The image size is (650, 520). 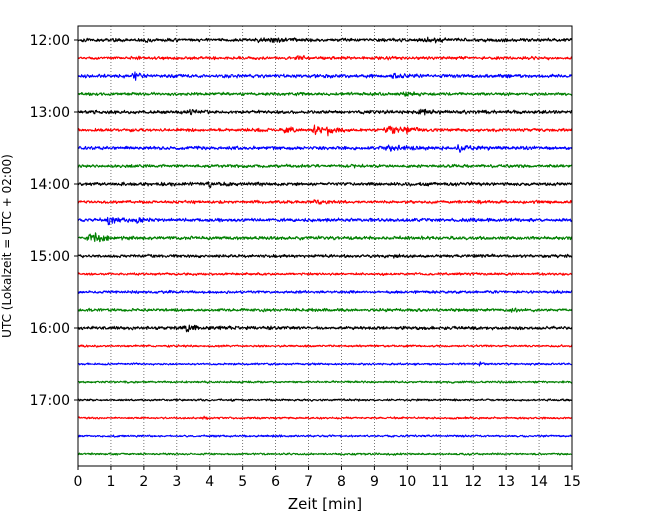 I want to click on x-tick-label: 11, so click(x=440, y=482).